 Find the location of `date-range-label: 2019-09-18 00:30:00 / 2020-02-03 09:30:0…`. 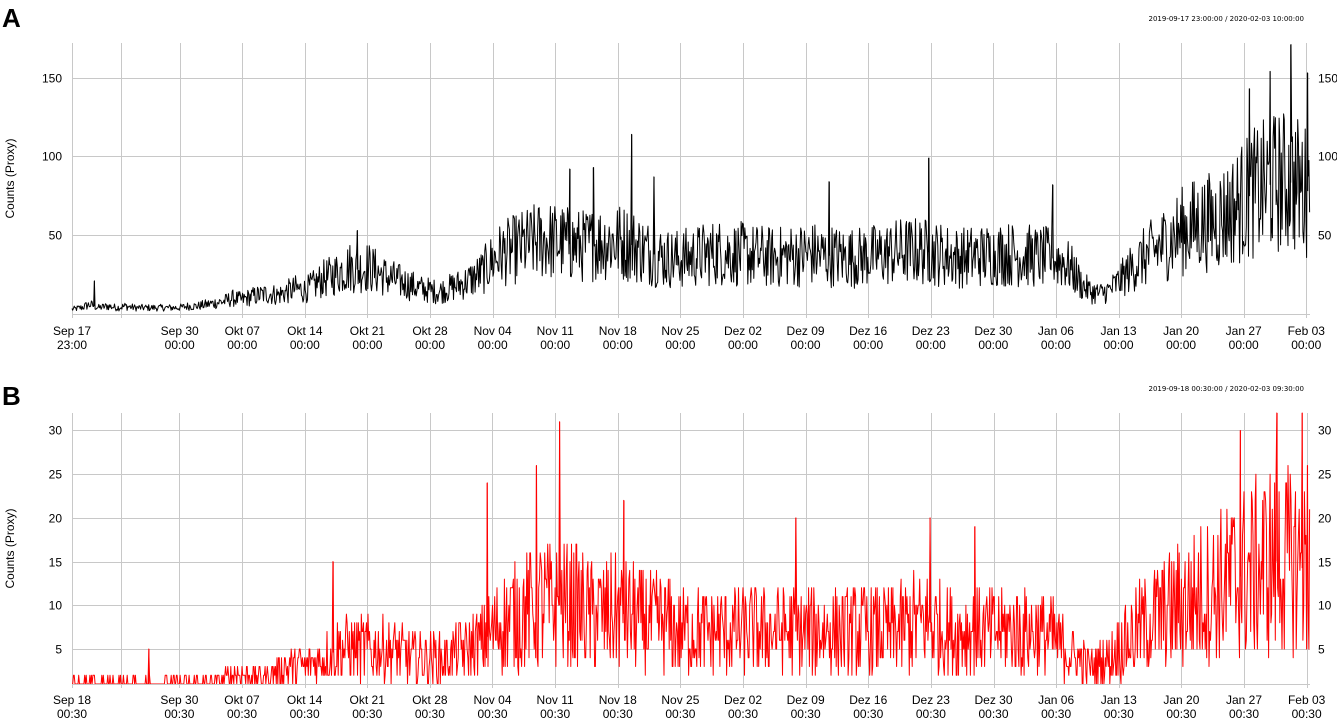

date-range-label: 2019-09-18 00:30:00 / 2020-02-03 09:30:0… is located at coordinates (1227, 389).